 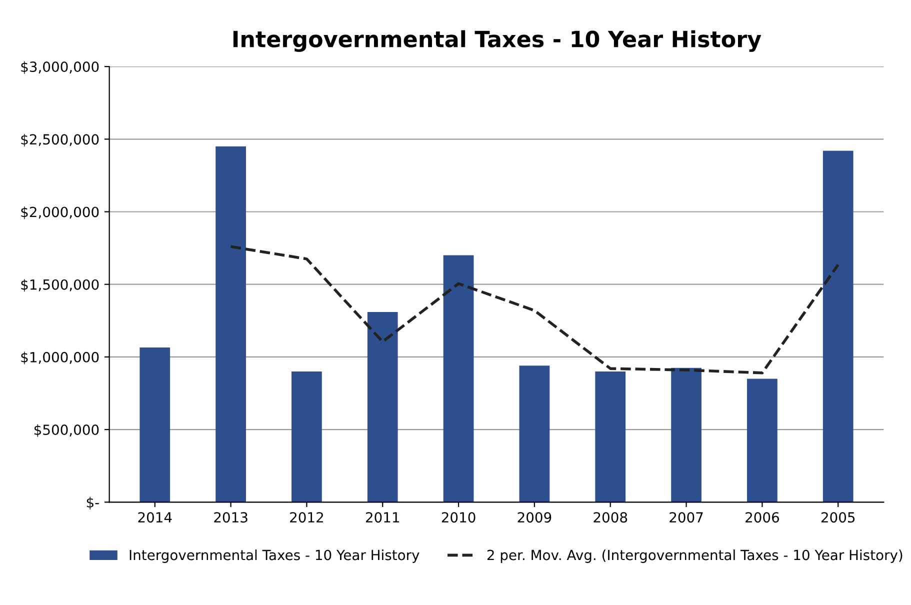 What do you see at coordinates (66, 430) in the screenshot?
I see `y-tick-label: $500,000` at bounding box center [66, 430].